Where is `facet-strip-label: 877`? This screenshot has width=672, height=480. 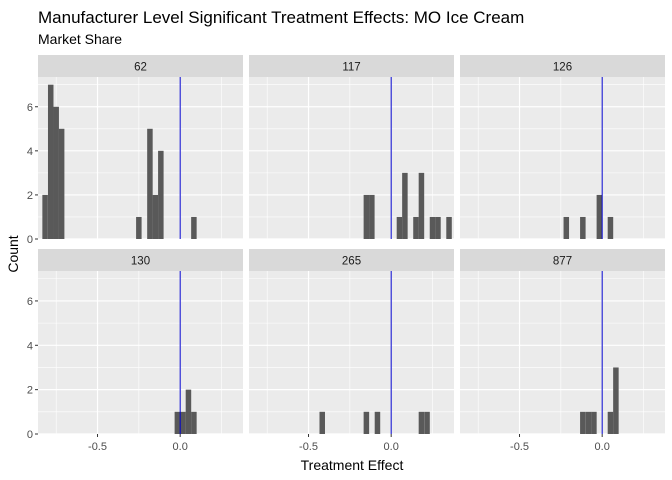
facet-strip-label: 877 is located at coordinates (562, 262).